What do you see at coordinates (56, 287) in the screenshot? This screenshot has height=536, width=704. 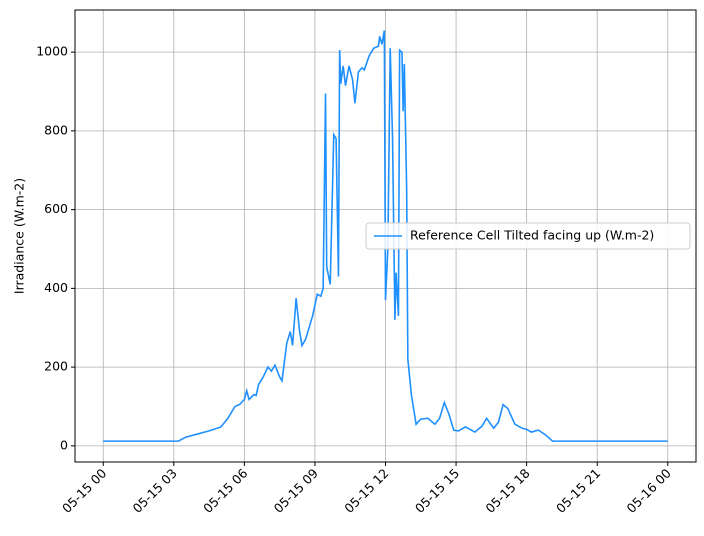 I see `y-tick-label: 400` at bounding box center [56, 287].